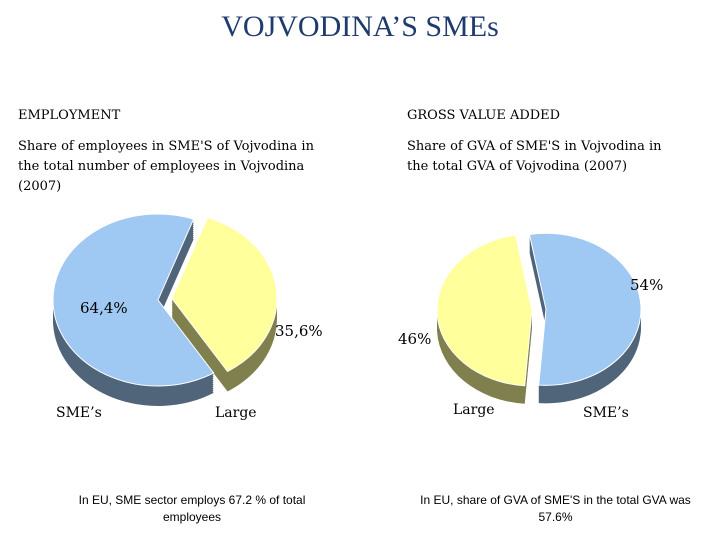 The image size is (720, 540). Describe the element at coordinates (299, 331) in the screenshot. I see `data-label: 35,6%` at that location.